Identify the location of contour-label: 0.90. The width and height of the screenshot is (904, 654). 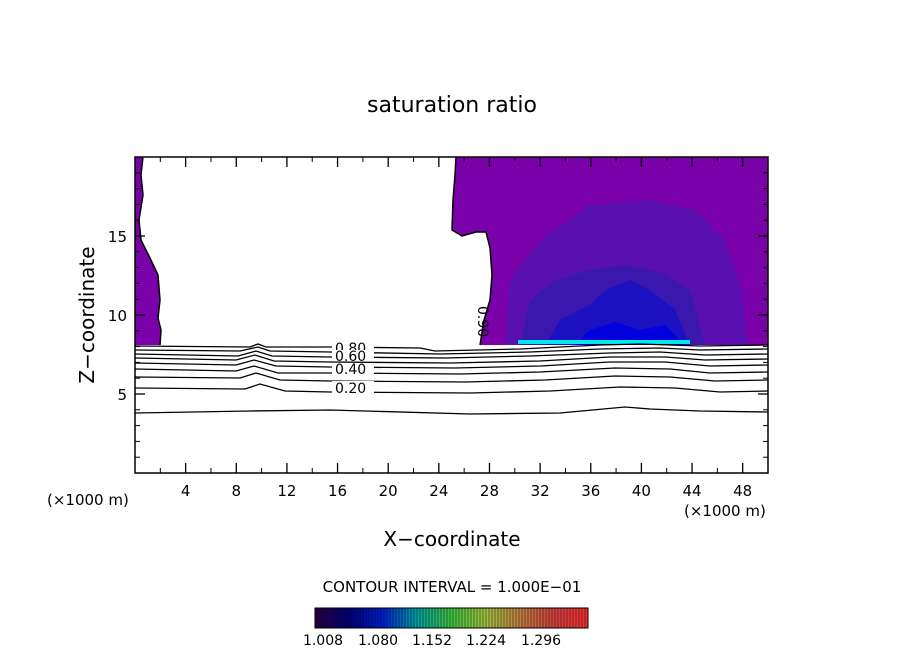
(482, 321).